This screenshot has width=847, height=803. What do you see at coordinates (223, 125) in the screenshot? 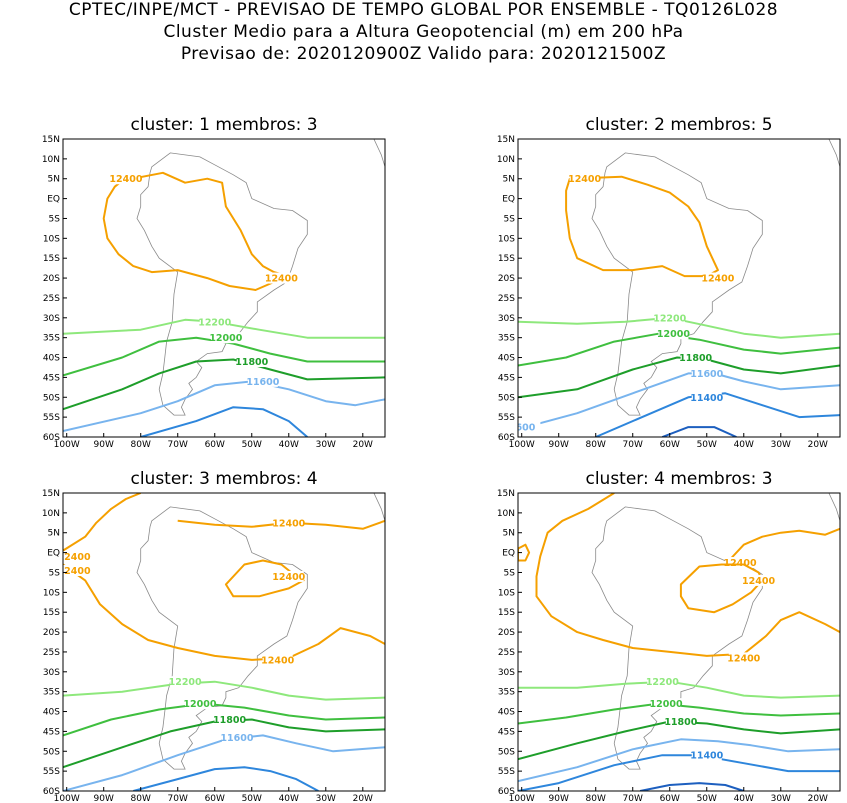
I see `panel-title: cluster: 1 membros: 3` at bounding box center [223, 125].